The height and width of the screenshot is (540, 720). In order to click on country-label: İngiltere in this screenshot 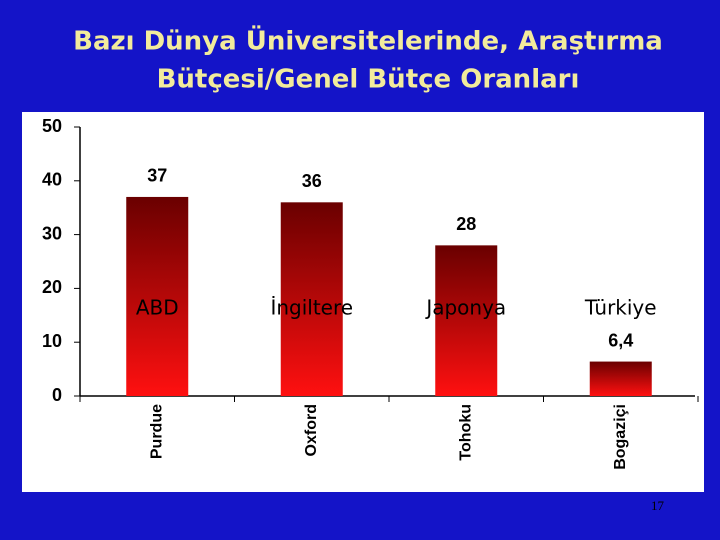, I will do `click(311, 308)`.